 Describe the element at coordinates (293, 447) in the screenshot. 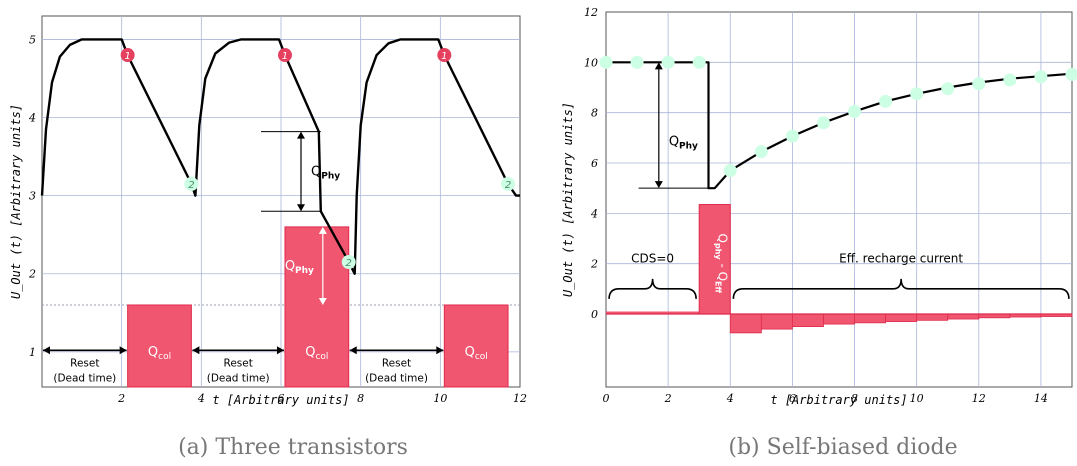

I see `caption-a: (a) Three transistors` at that location.